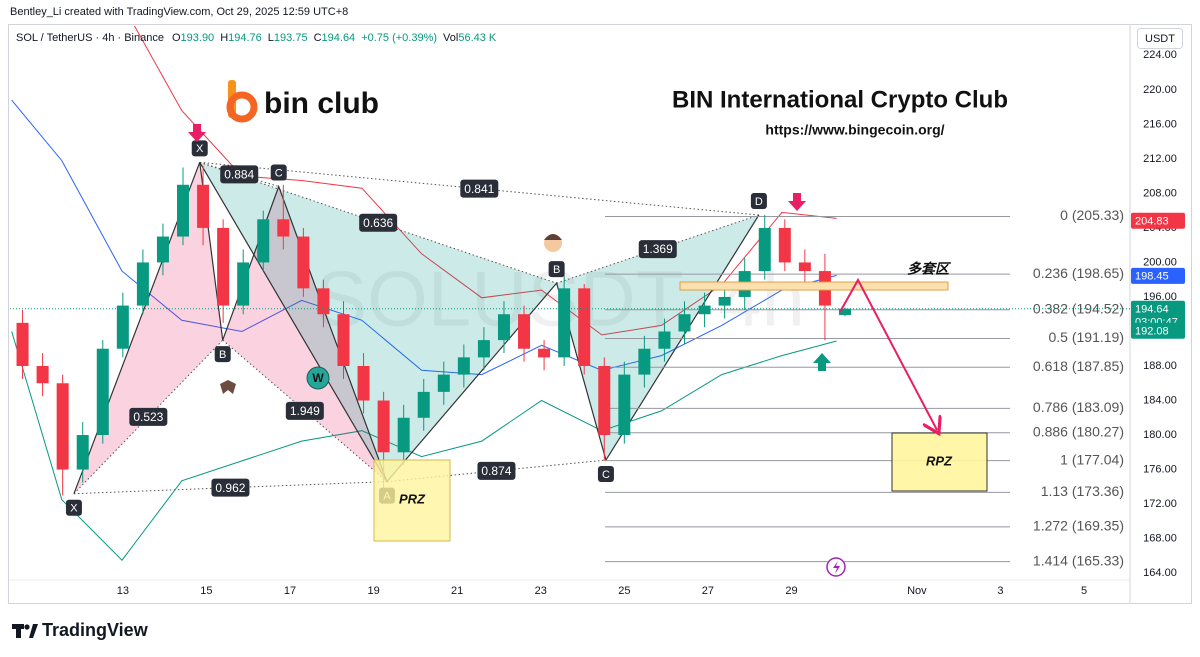  I want to click on legend-value: 193.75, so click(291, 38).